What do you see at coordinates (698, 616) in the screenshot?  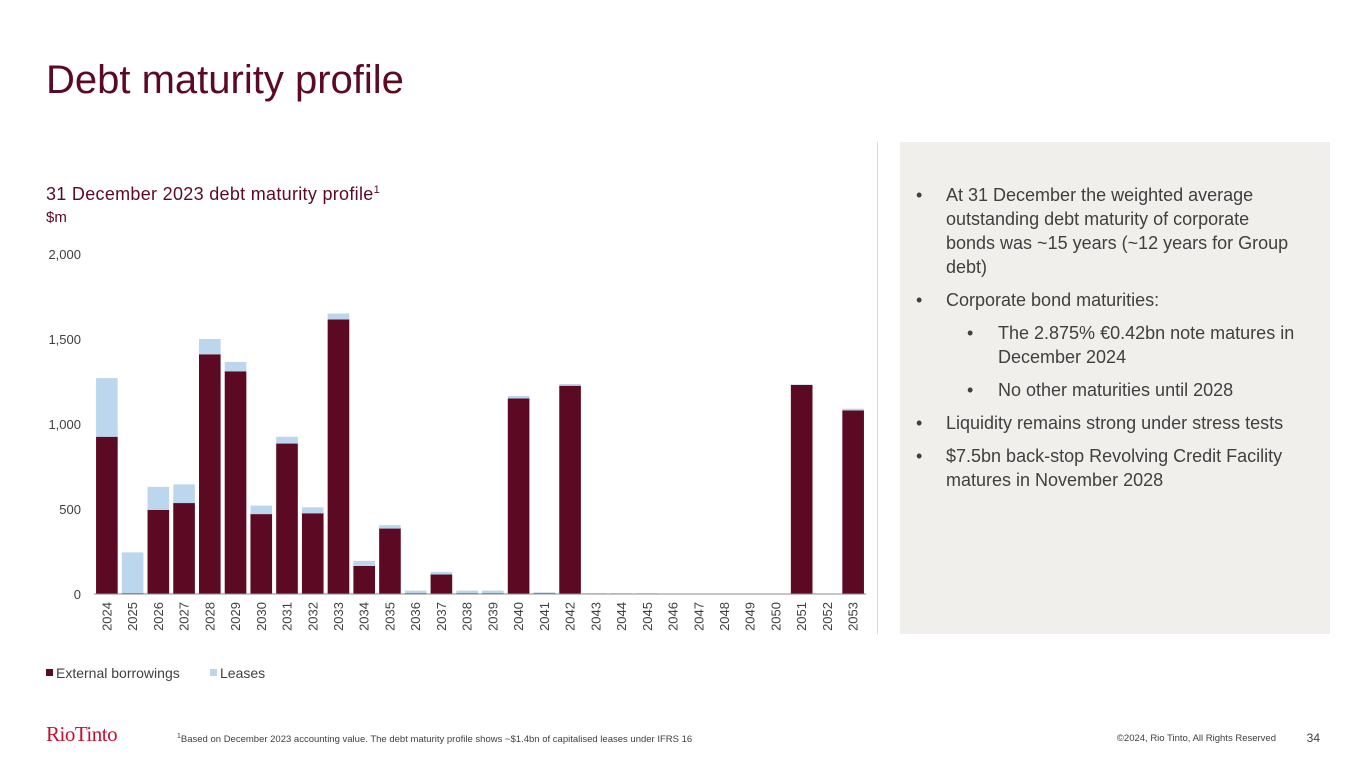 I see `x-tick-label: 2047` at bounding box center [698, 616].